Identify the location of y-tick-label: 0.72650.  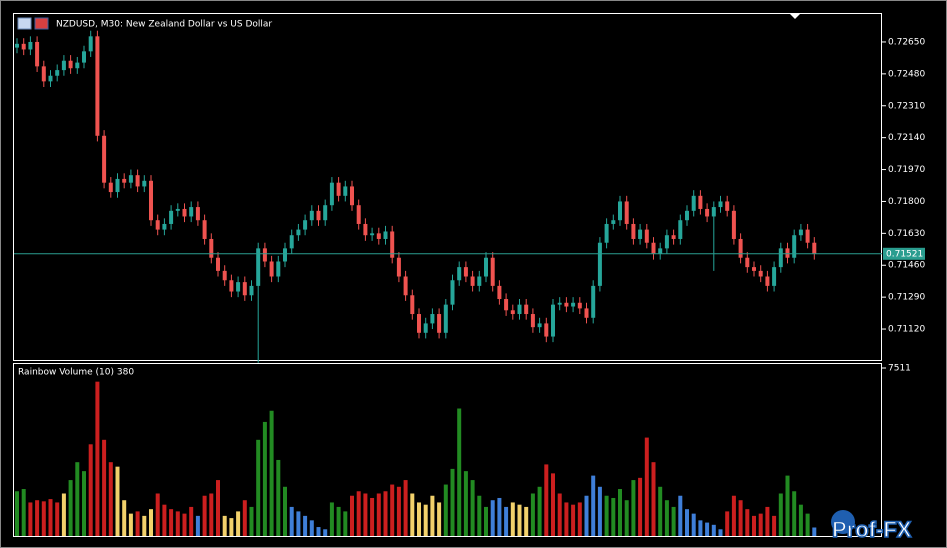
(906, 42).